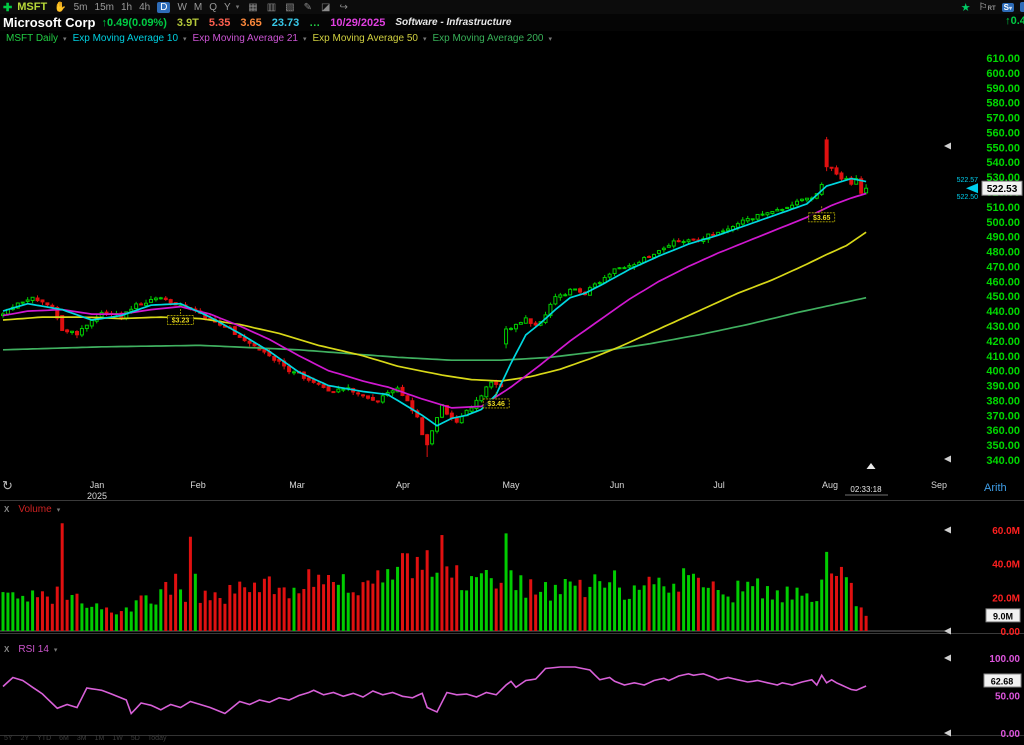 Image resolution: width=1024 pixels, height=745 pixels. Describe the element at coordinates (1003, 357) in the screenshot. I see `price-tick: 410.00` at that location.